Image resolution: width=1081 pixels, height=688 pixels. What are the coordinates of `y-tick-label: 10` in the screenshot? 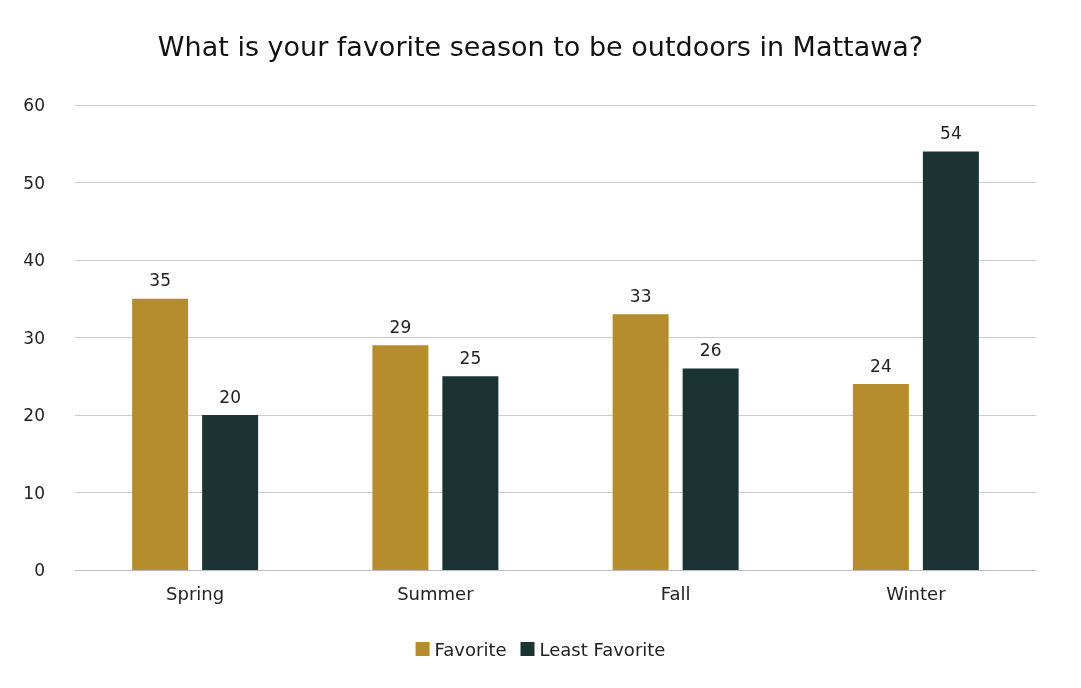 It's located at (34, 492).